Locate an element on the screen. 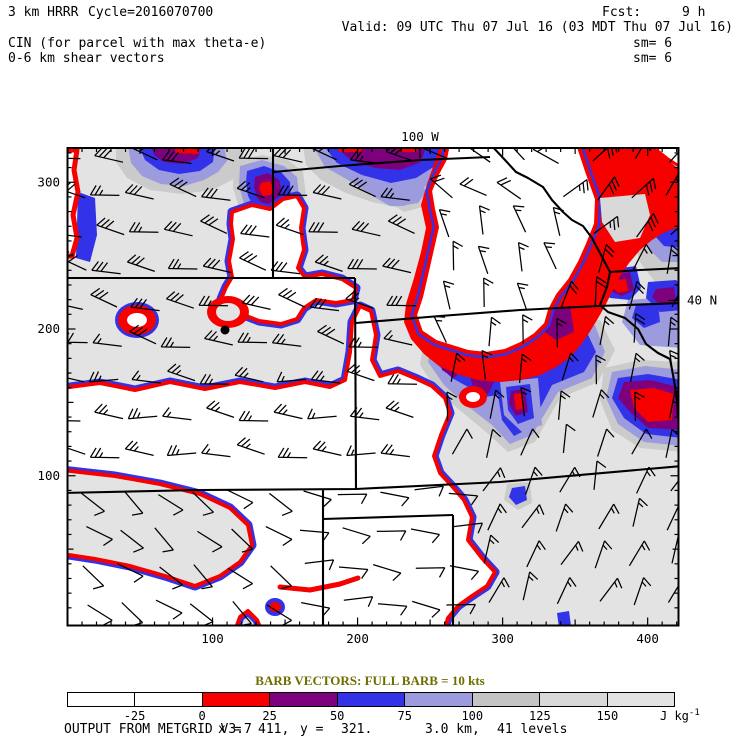 This screenshot has height=740, width=740. state-border-co-ks is located at coordinates (355, 384).